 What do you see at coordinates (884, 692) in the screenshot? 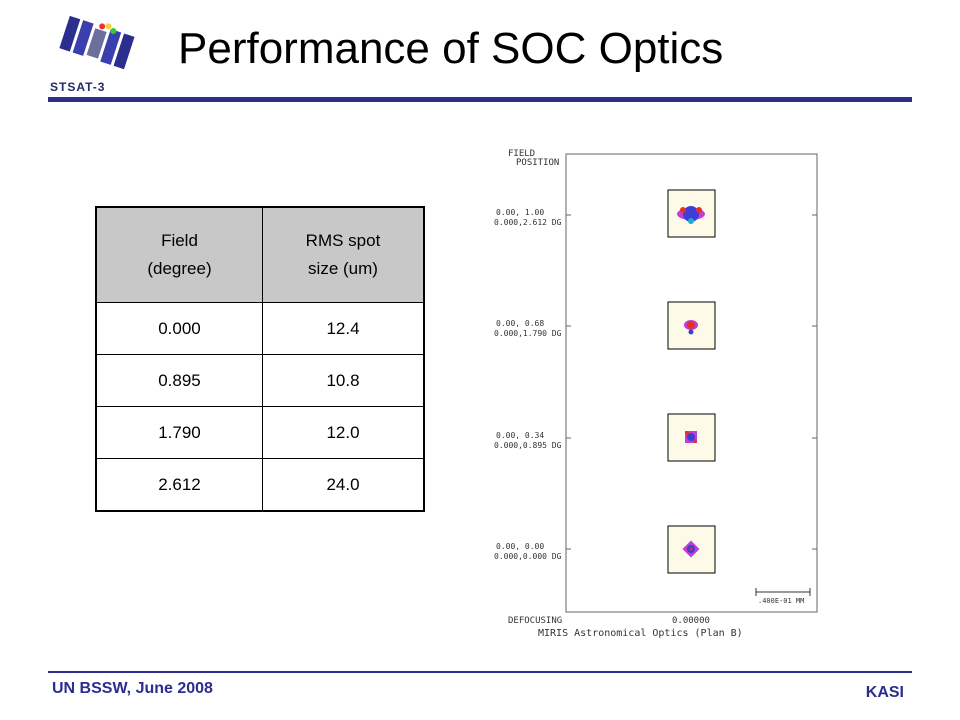
I see `footer-org: KASI` at bounding box center [884, 692].